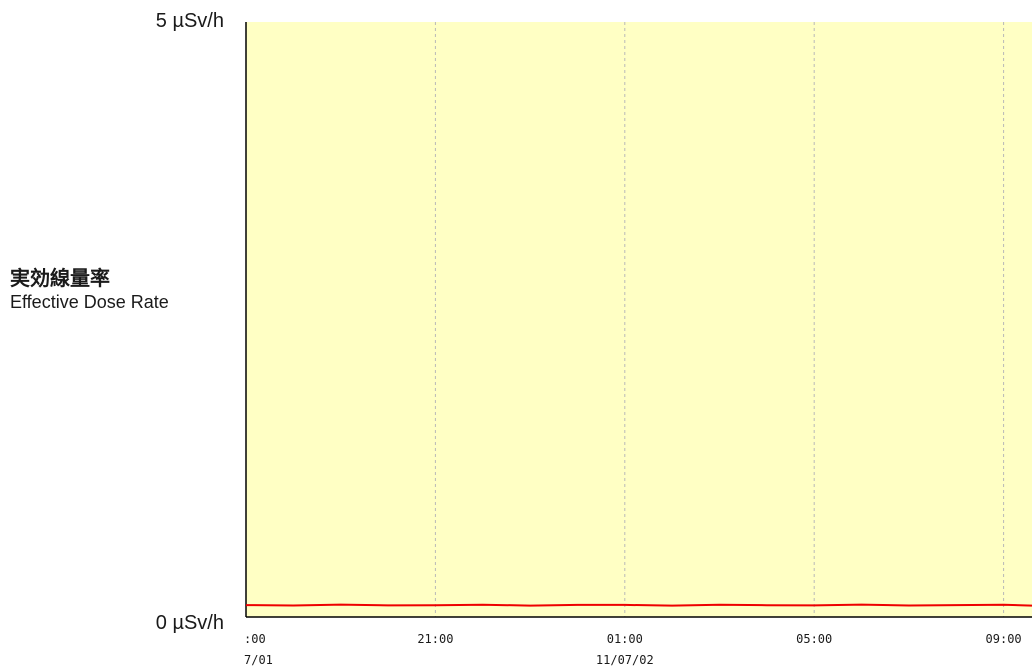 This screenshot has width=1032, height=672. I want to click on x-tick-label: 05:00, so click(814, 639).